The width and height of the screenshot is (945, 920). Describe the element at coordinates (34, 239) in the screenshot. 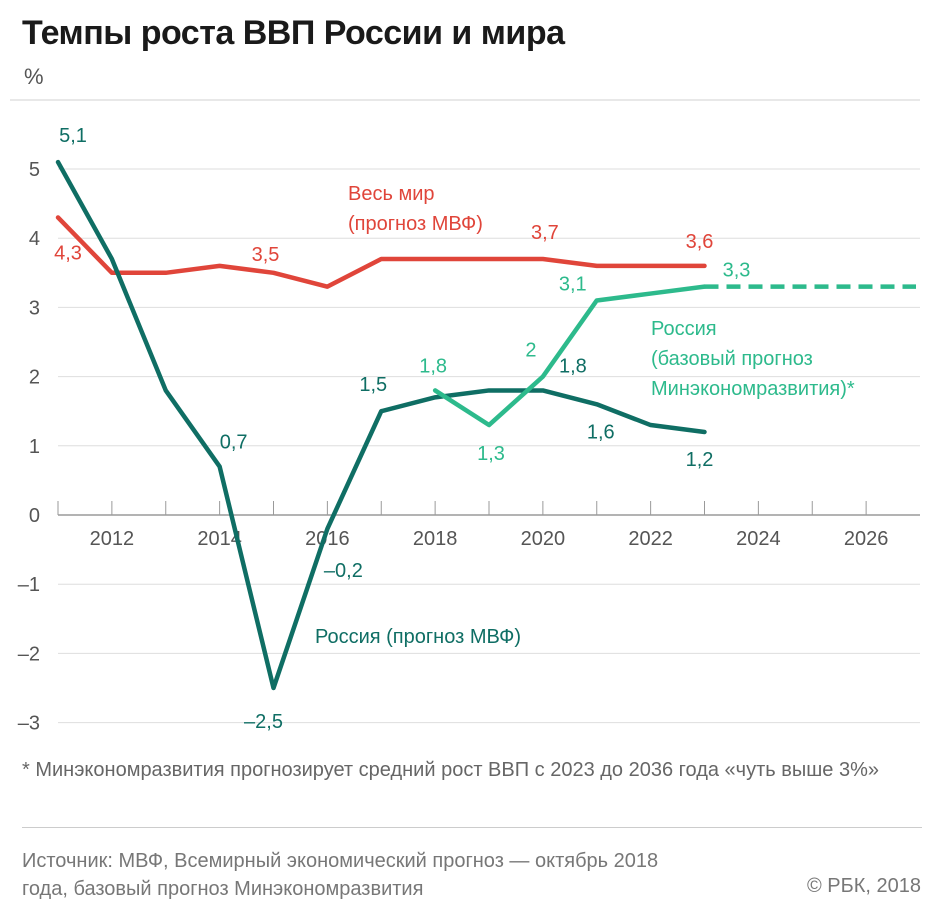

I see `y-tick-label: 4` at that location.